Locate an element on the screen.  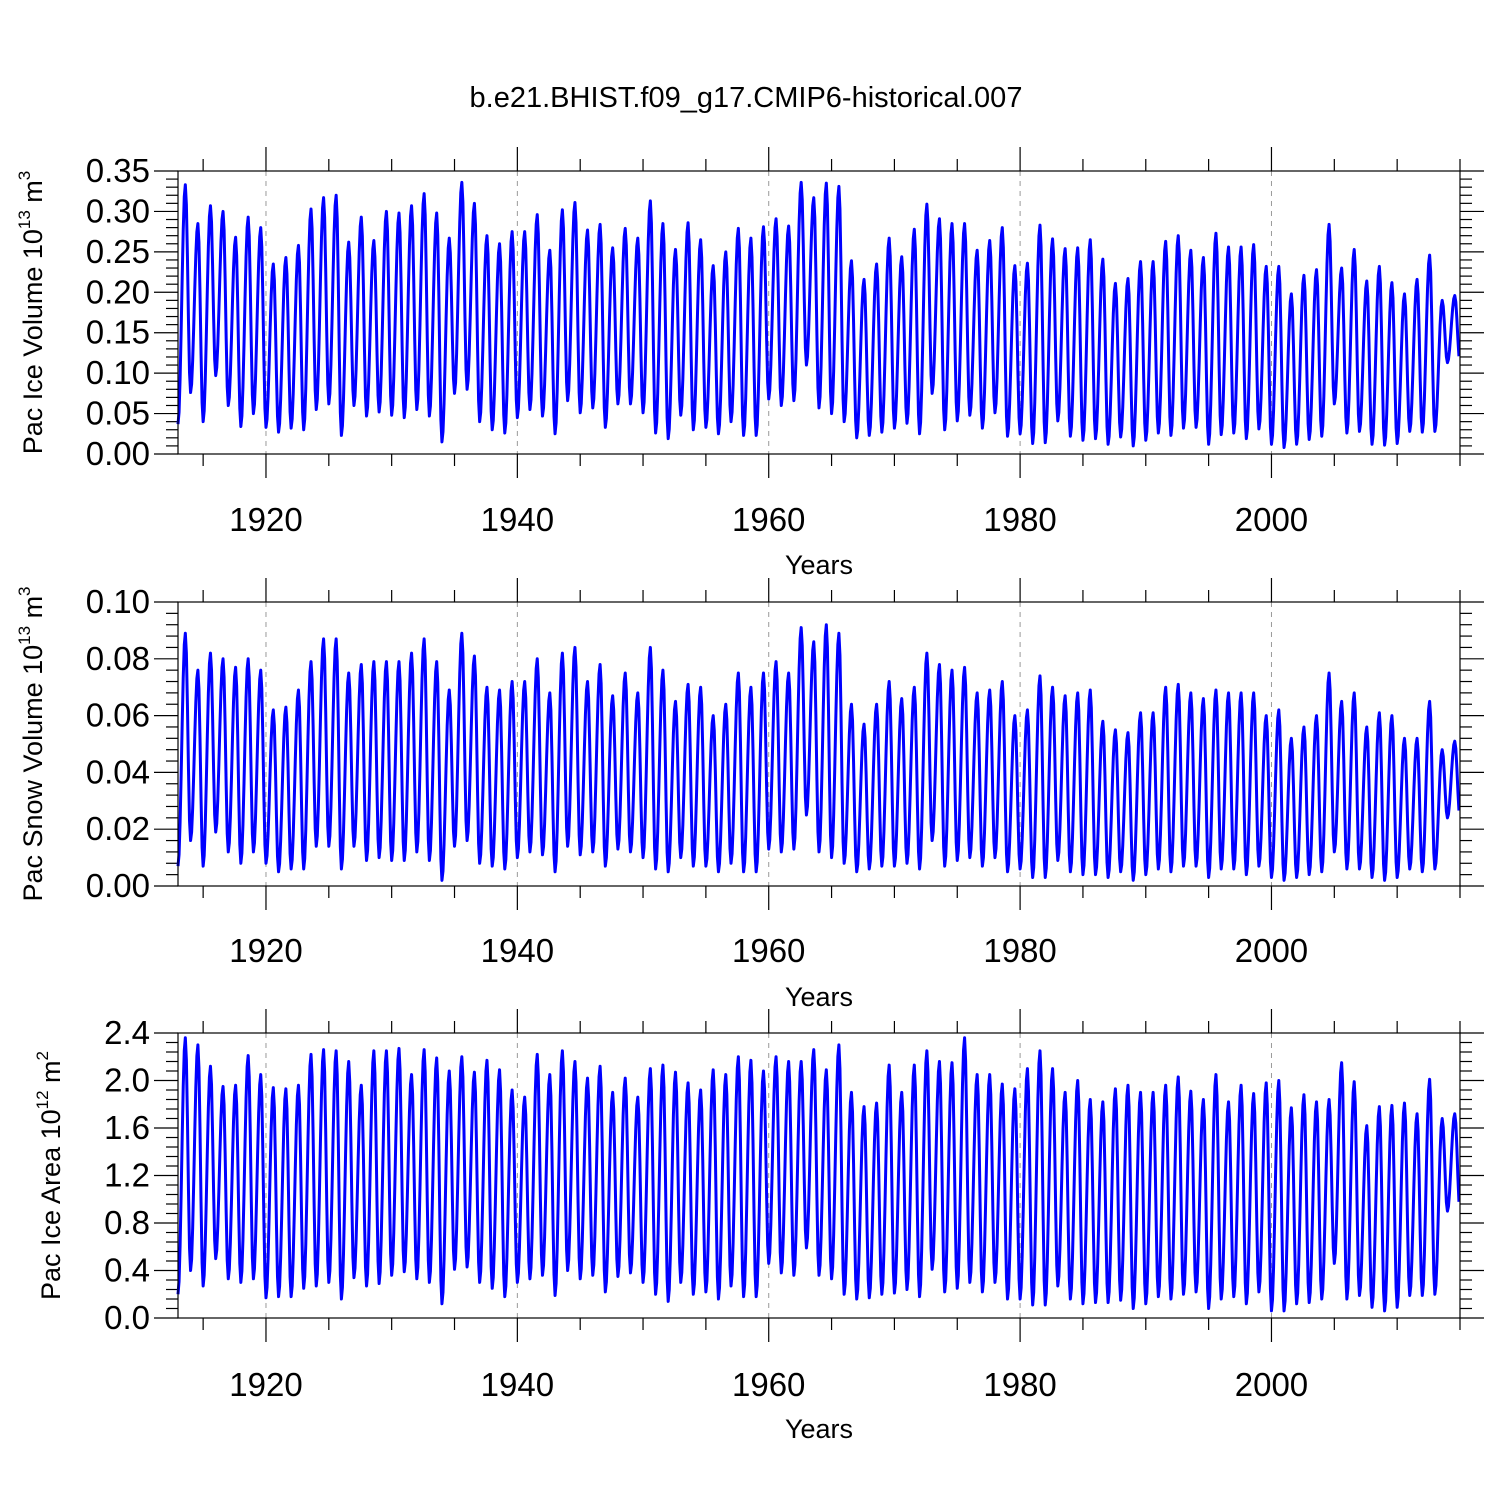
y-tick-label: 0.4 is located at coordinates (127, 1270).